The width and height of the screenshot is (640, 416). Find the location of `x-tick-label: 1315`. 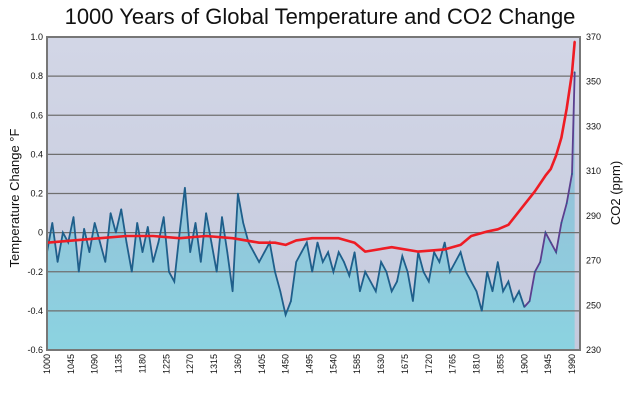

x-tick-label: 1315 is located at coordinates (214, 364).